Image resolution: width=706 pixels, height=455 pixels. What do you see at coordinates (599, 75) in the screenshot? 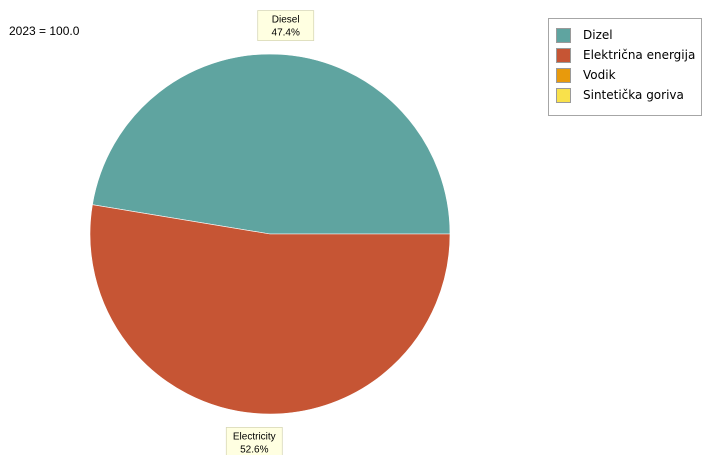
I see `legend-label-hydrogen: Vodik` at bounding box center [599, 75].